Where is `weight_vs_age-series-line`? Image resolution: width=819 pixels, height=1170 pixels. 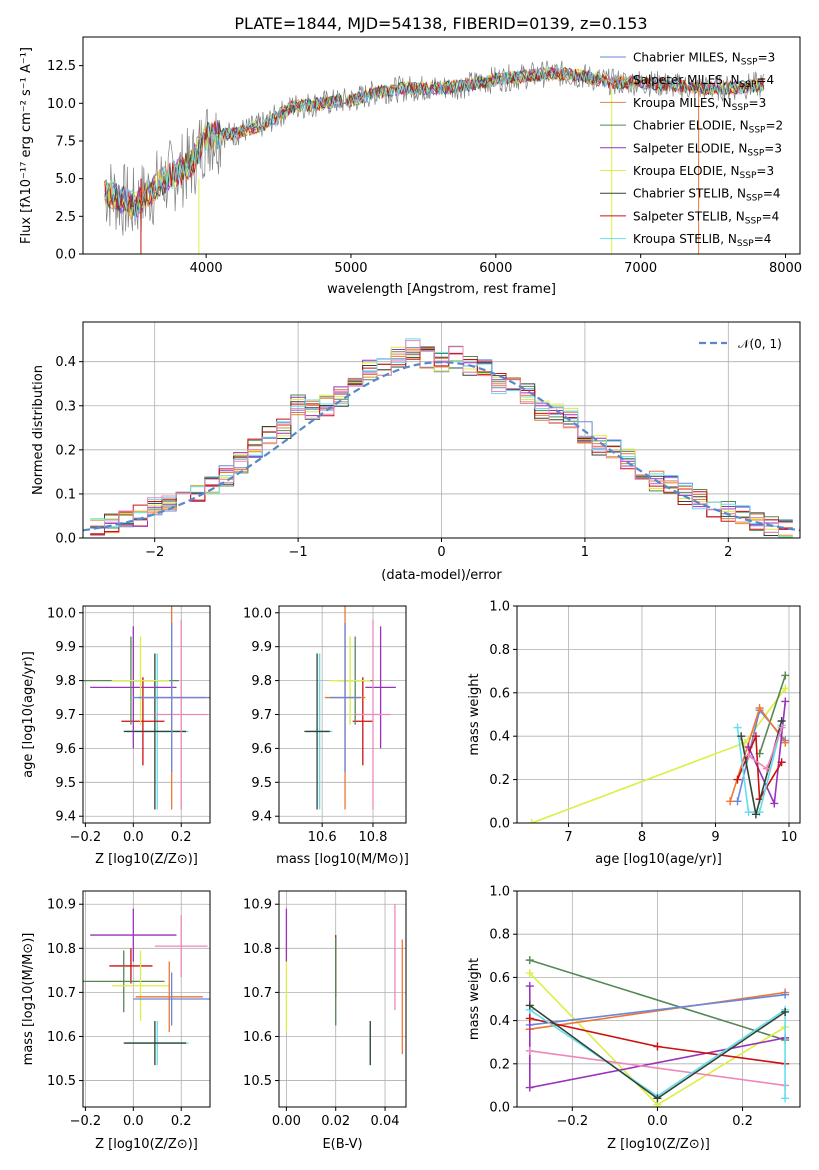 weight_vs_age-series-line is located at coordinates (759, 768).